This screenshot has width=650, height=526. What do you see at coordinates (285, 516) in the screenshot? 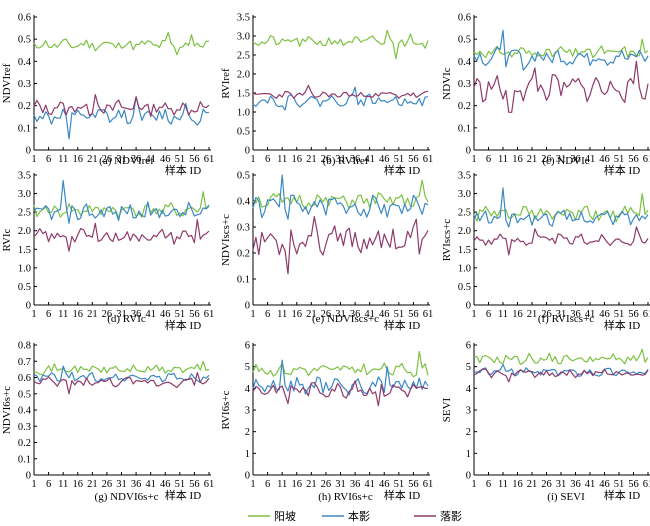
I see `legend-label-yangpo: 阳坡` at bounding box center [285, 516].